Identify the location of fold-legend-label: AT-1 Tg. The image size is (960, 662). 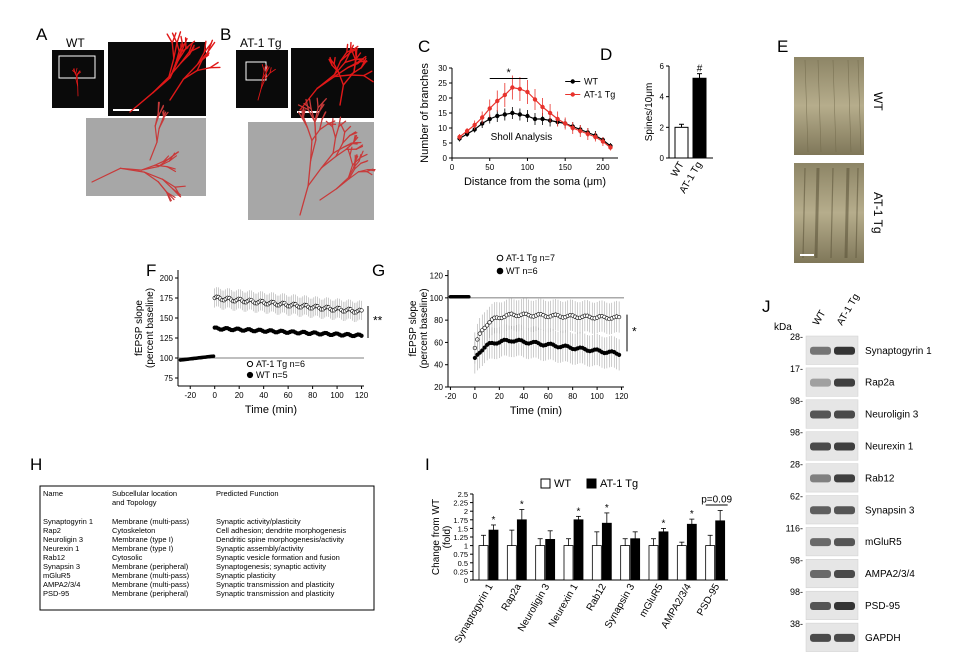
(619, 484).